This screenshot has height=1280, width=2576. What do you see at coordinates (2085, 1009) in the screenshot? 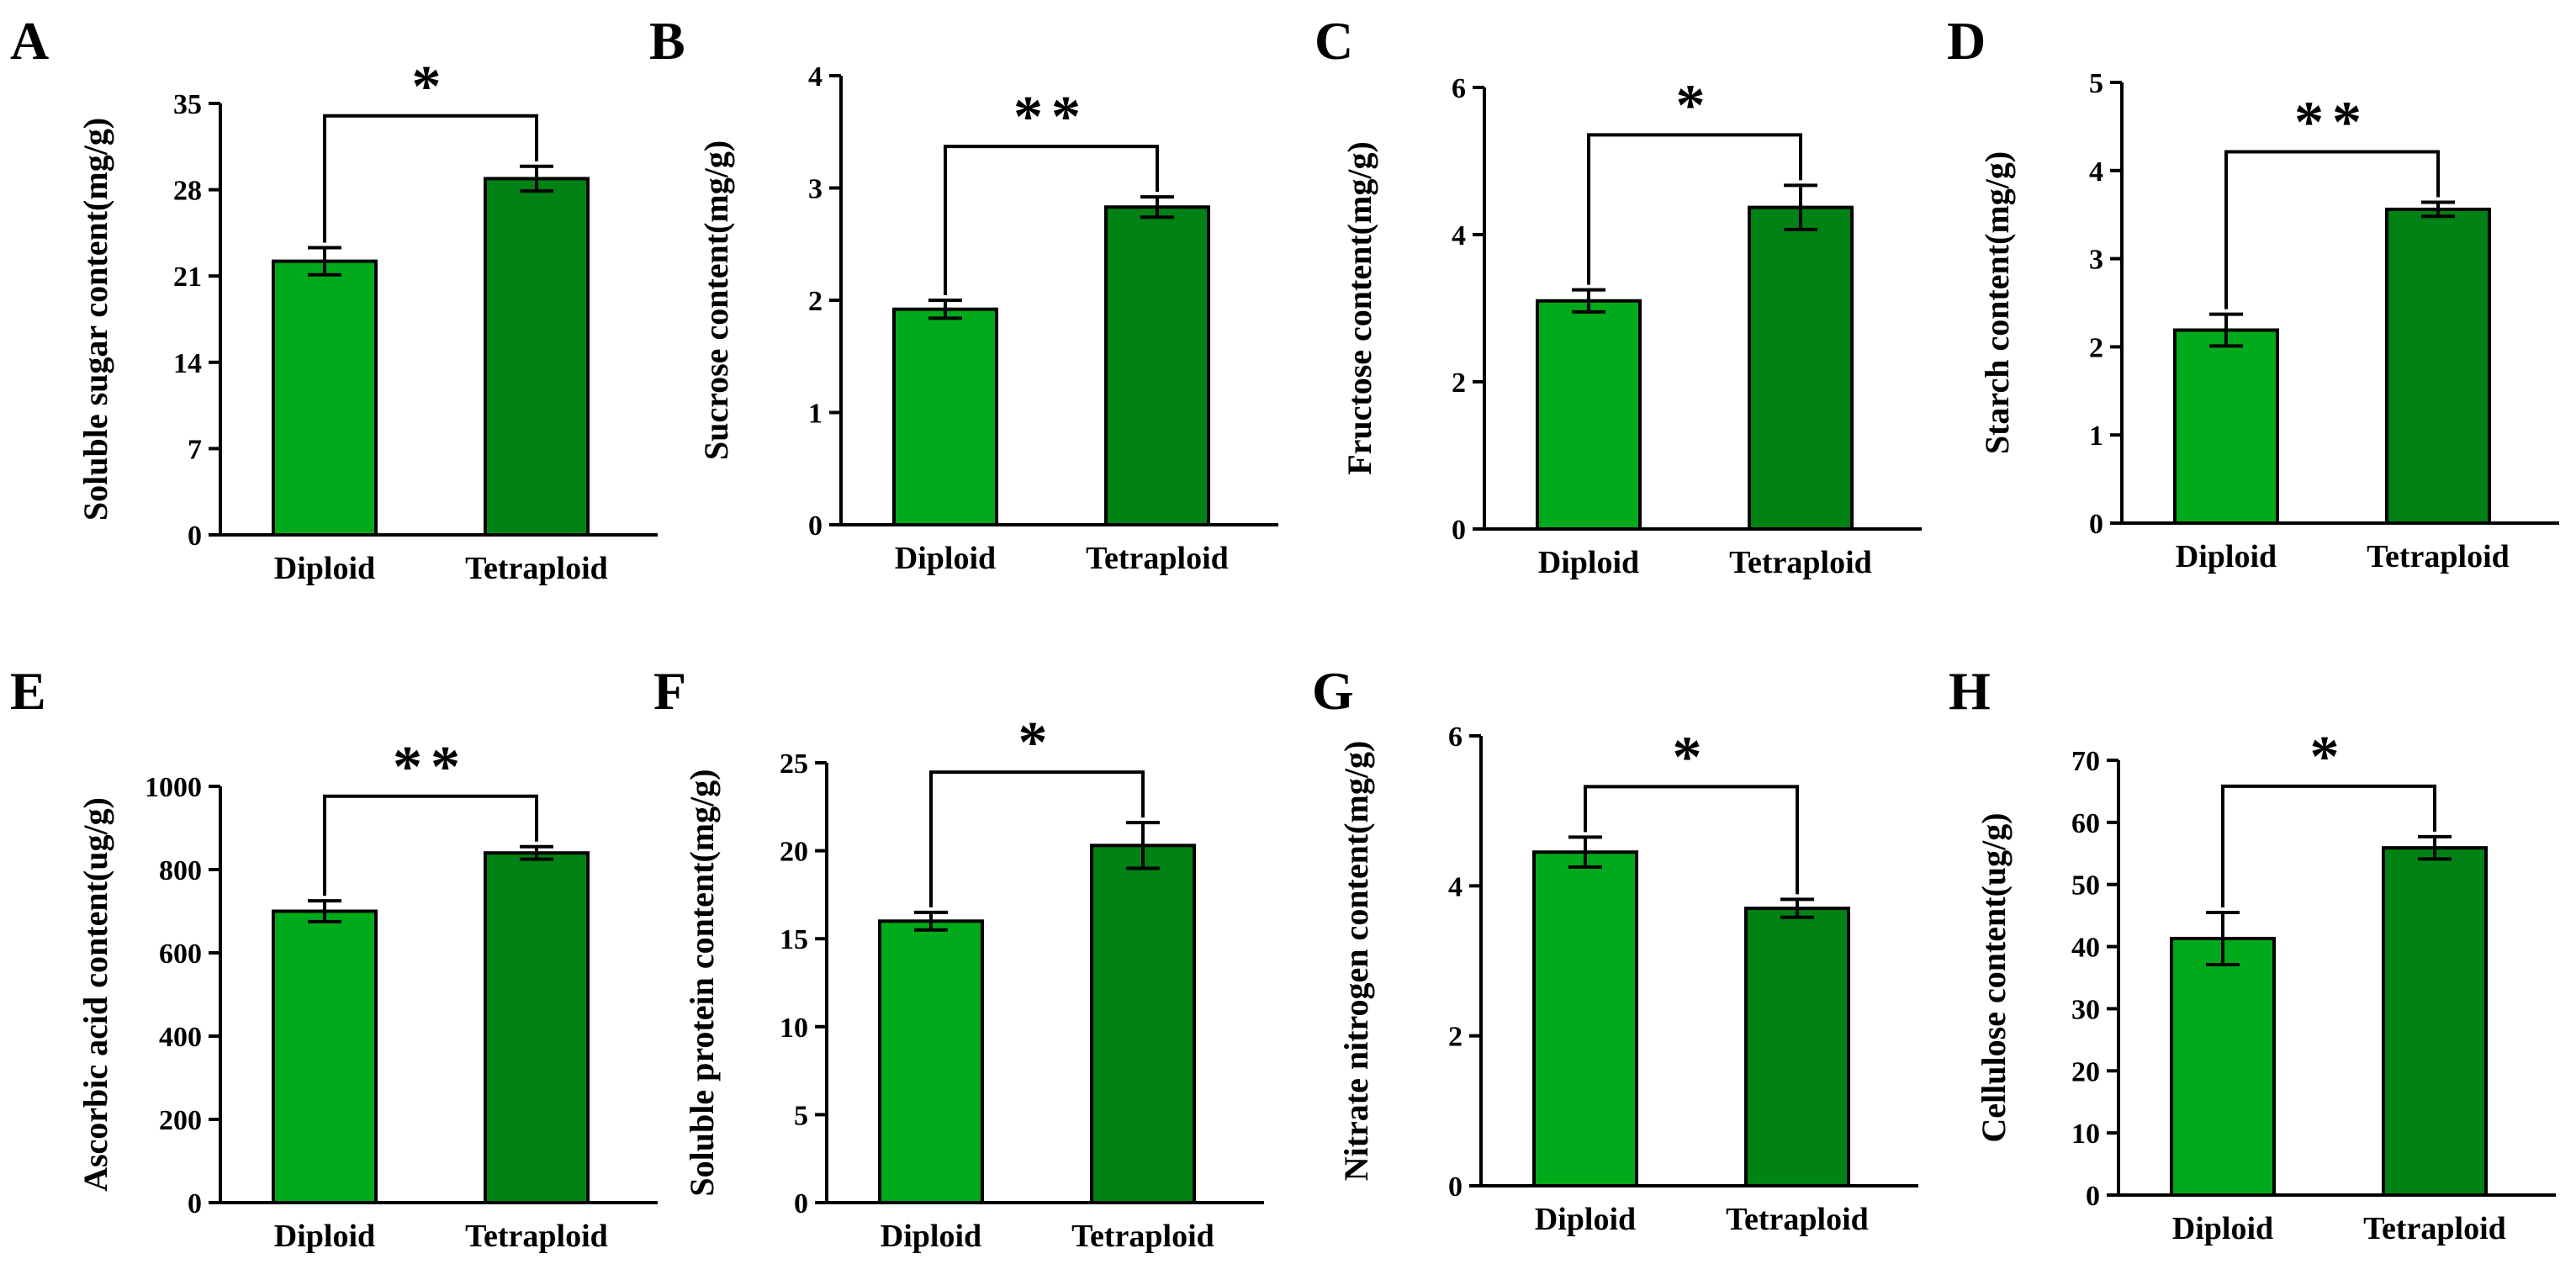
I see `panel-h-tick-label: 30` at bounding box center [2085, 1009].